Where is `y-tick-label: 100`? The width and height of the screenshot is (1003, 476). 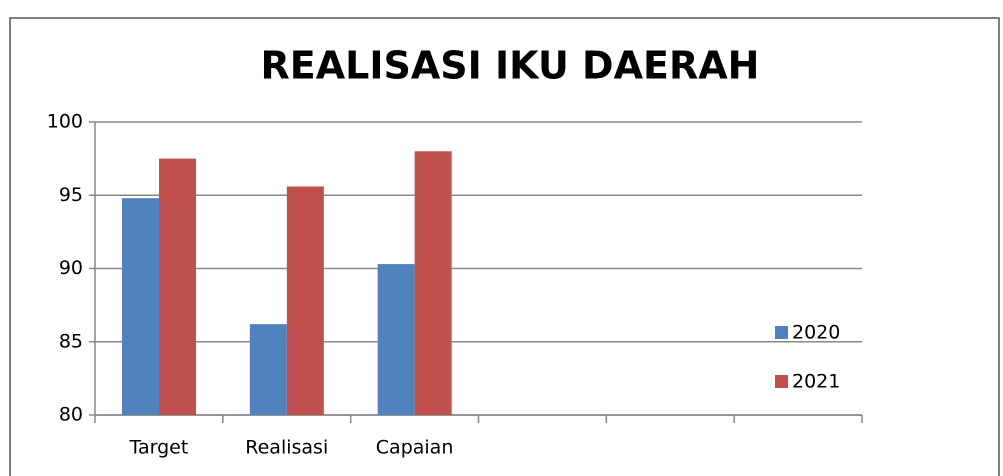 y-tick-label: 100 is located at coordinates (65, 122).